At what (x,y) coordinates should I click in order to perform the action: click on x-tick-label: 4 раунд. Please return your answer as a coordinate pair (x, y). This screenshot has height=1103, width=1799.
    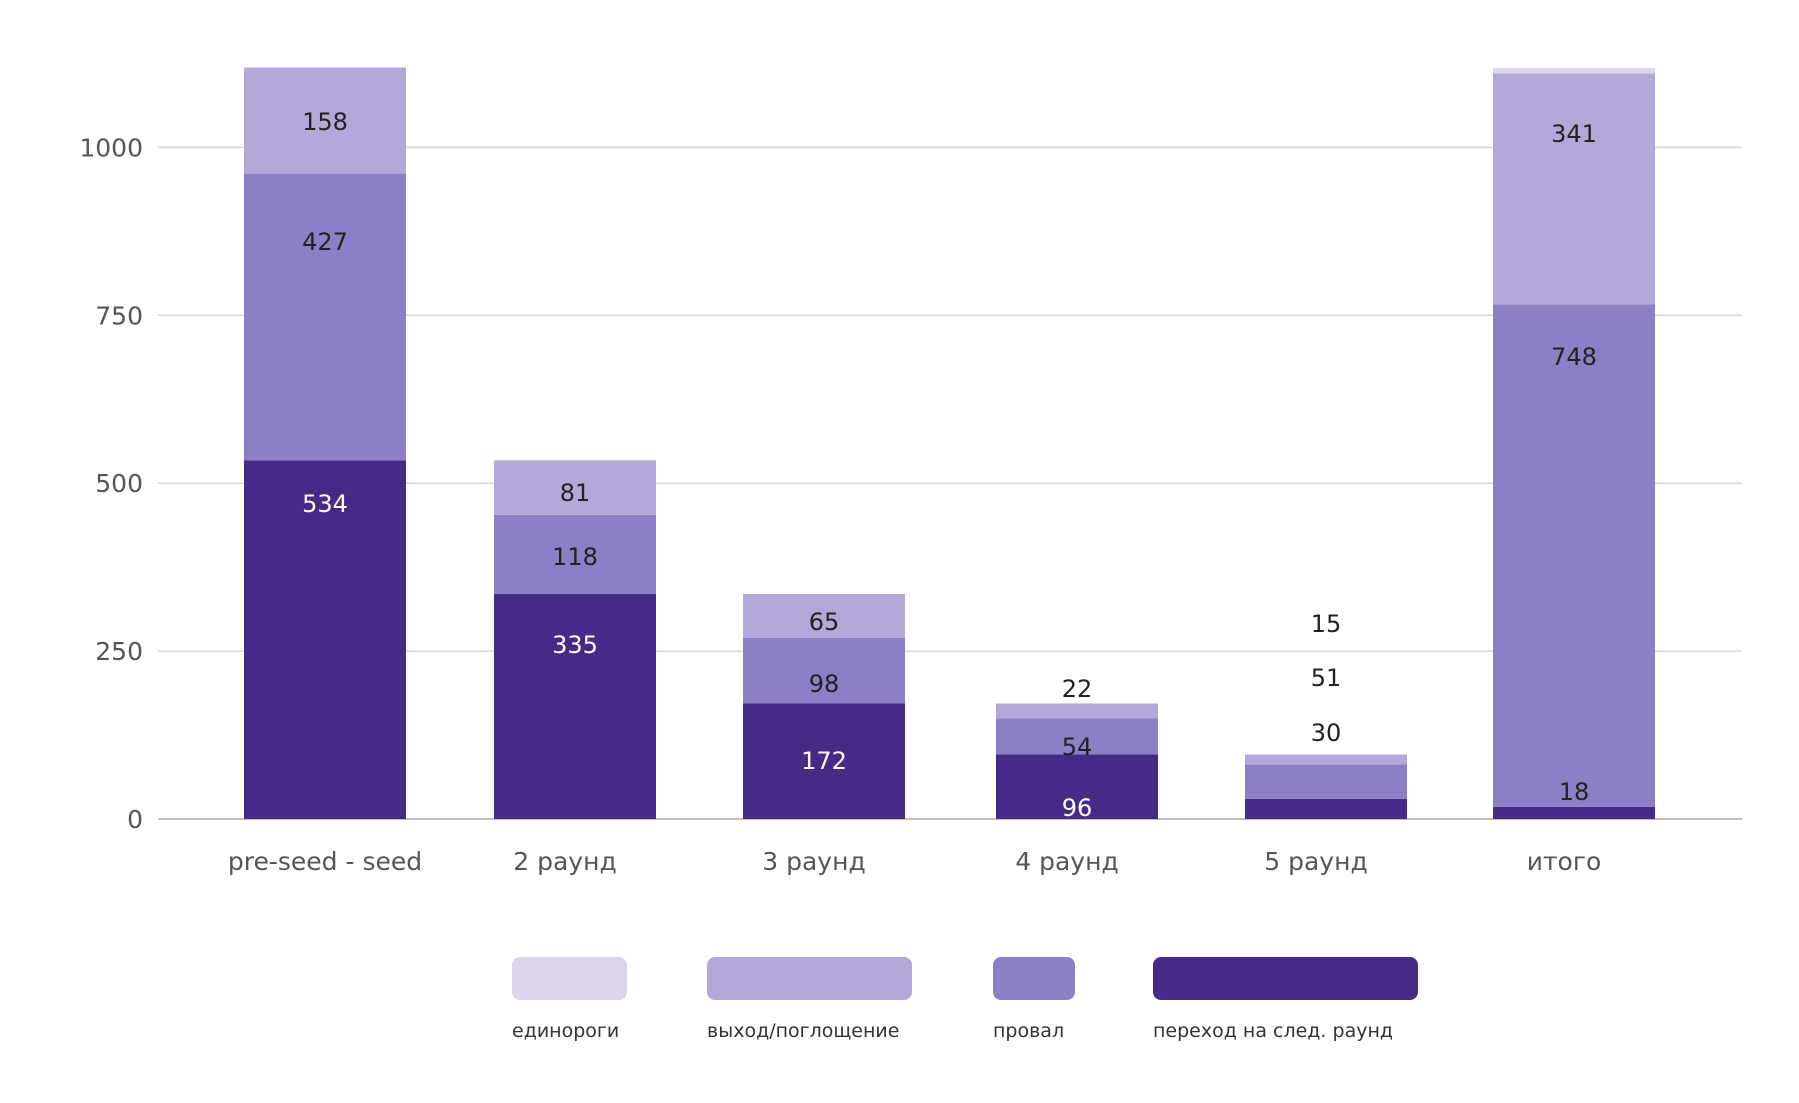
    Looking at the image, I should click on (1066, 861).